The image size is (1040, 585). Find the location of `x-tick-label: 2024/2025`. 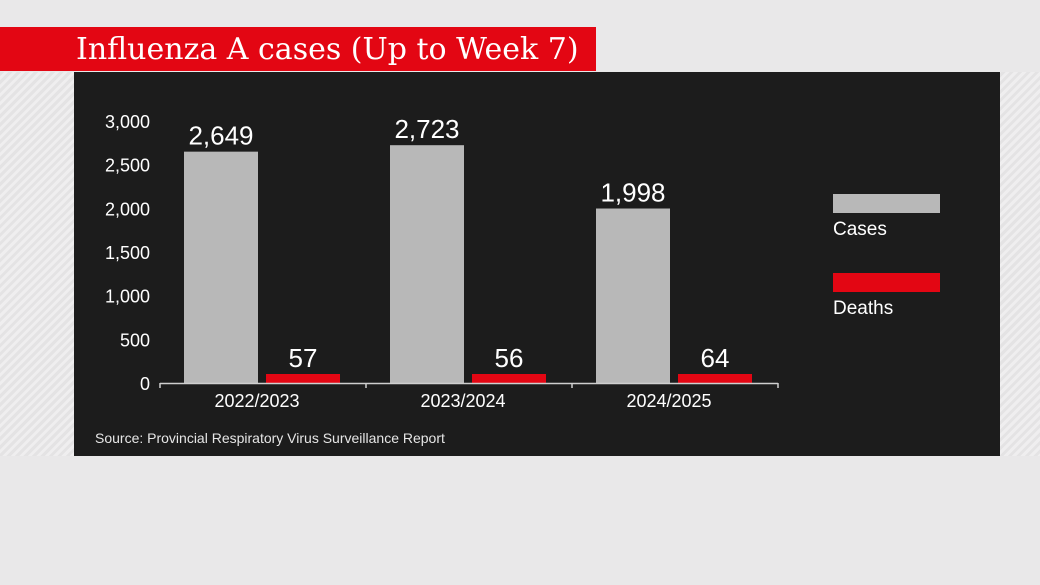

x-tick-label: 2024/2025 is located at coordinates (668, 401).